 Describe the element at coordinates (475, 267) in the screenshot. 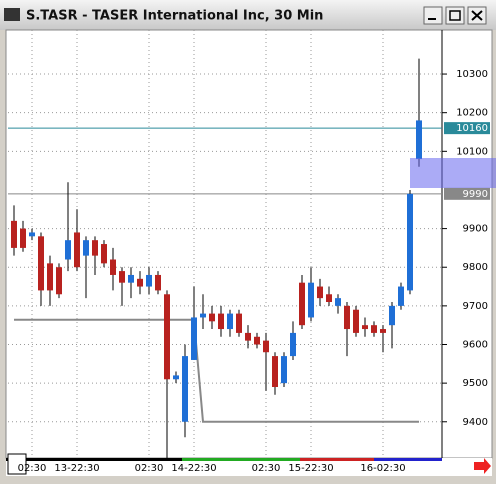

I see `y-tick-label: 9800` at that location.